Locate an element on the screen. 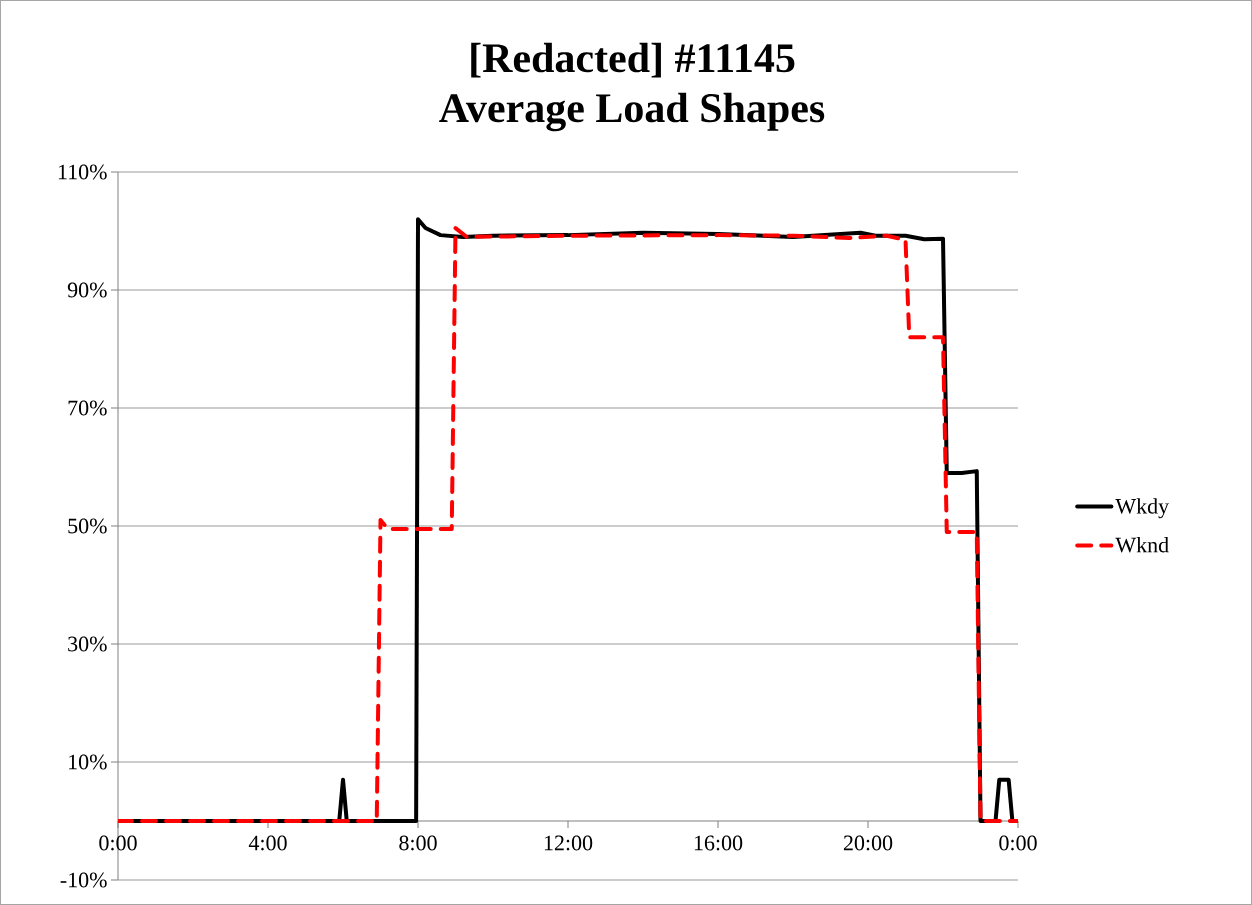 The image size is (1252, 905). x-tick-label: 20:00 is located at coordinates (868, 843).